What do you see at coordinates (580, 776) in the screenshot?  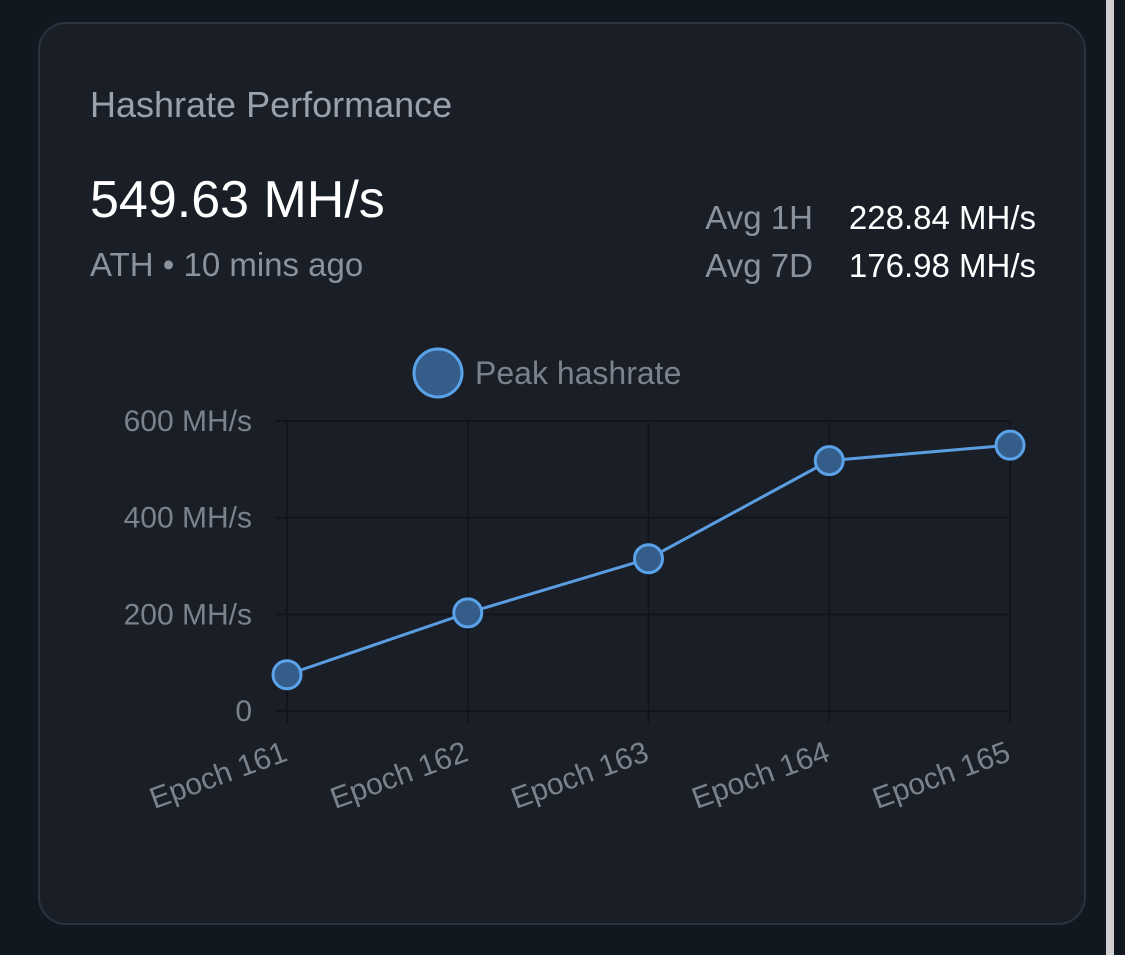 I see `x-tick-label: Epoch 163` at bounding box center [580, 776].